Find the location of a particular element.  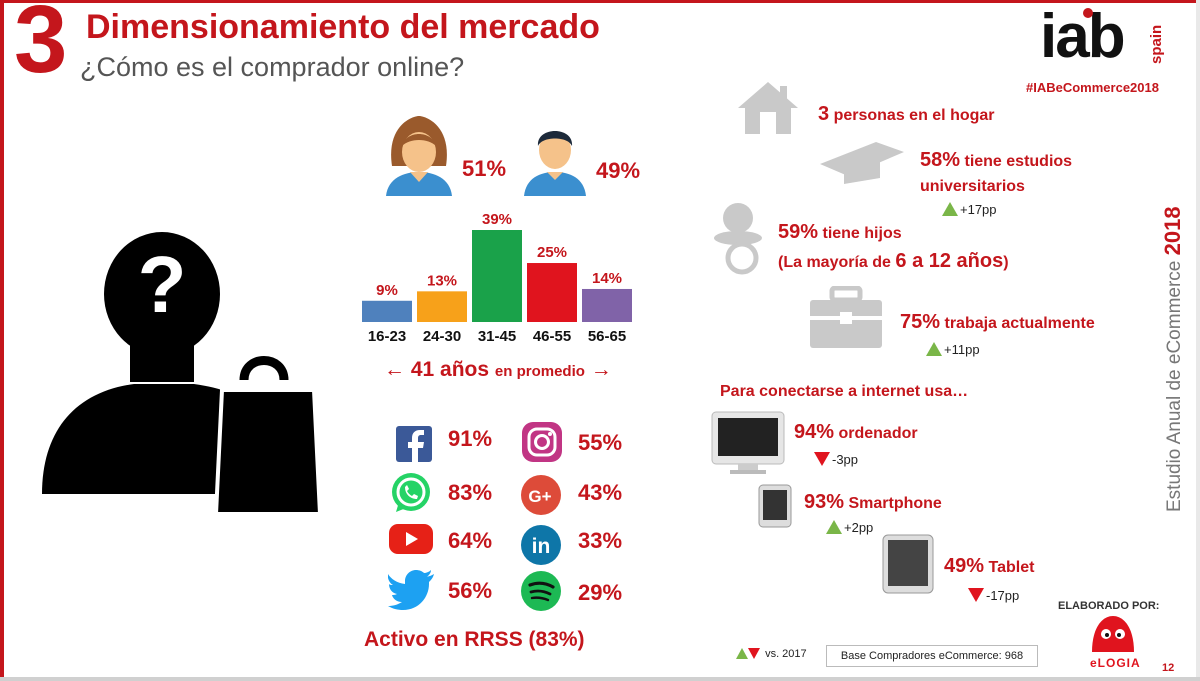

google-plus-icon: G+ is located at coordinates (541, 495).